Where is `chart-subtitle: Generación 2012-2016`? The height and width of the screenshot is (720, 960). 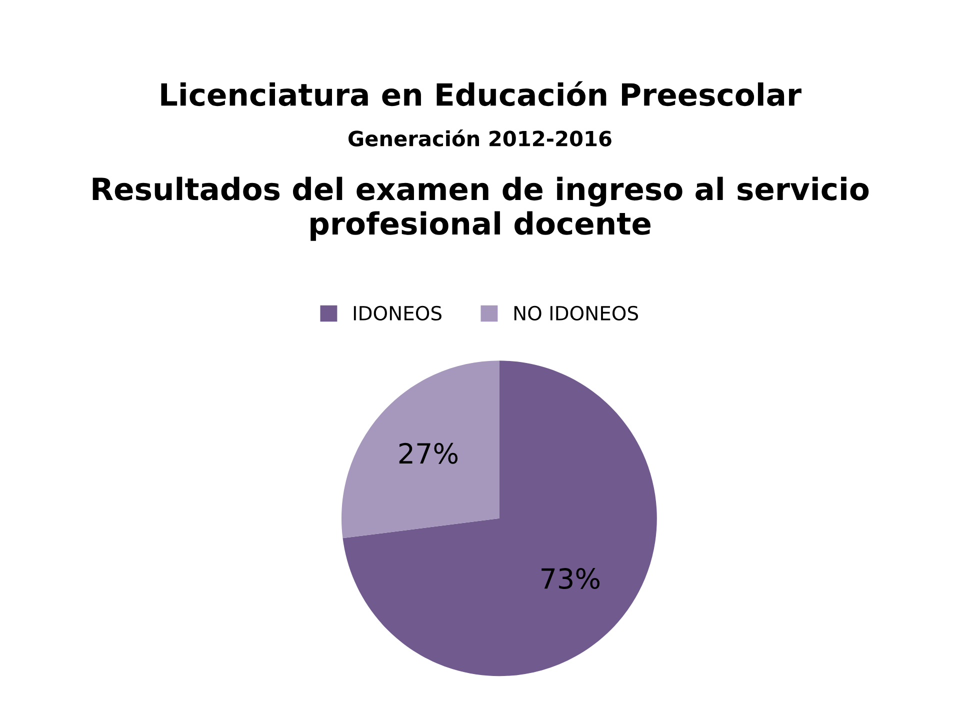
chart-subtitle: Generación 2012-2016 is located at coordinates (480, 137).